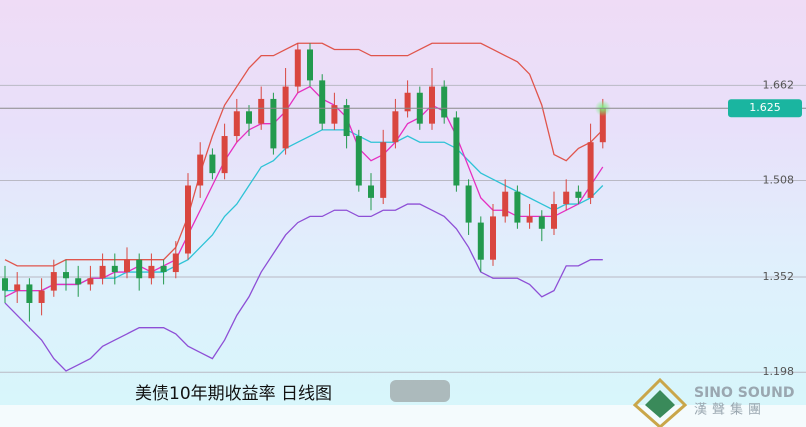 This screenshot has width=806, height=427. What do you see at coordinates (233, 394) in the screenshot?
I see `chart-title: 美债10年期收益率 日线图` at bounding box center [233, 394].